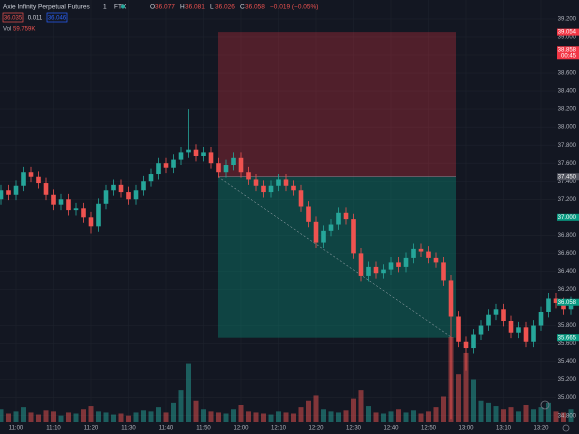 Image resolution: width=579 pixels, height=434 pixels. Describe the element at coordinates (7, 30) in the screenshot. I see `volume-label: Vol` at that location.